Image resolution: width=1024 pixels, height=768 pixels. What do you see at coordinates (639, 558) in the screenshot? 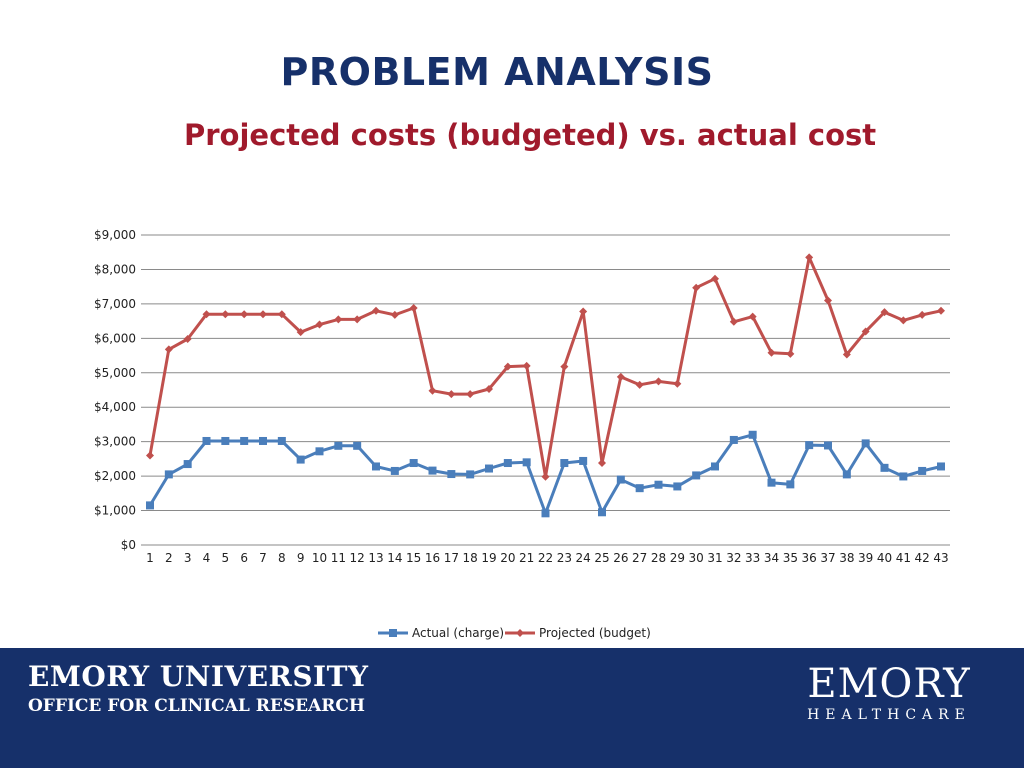
I see `x-tick-label: 27` at bounding box center [639, 558].